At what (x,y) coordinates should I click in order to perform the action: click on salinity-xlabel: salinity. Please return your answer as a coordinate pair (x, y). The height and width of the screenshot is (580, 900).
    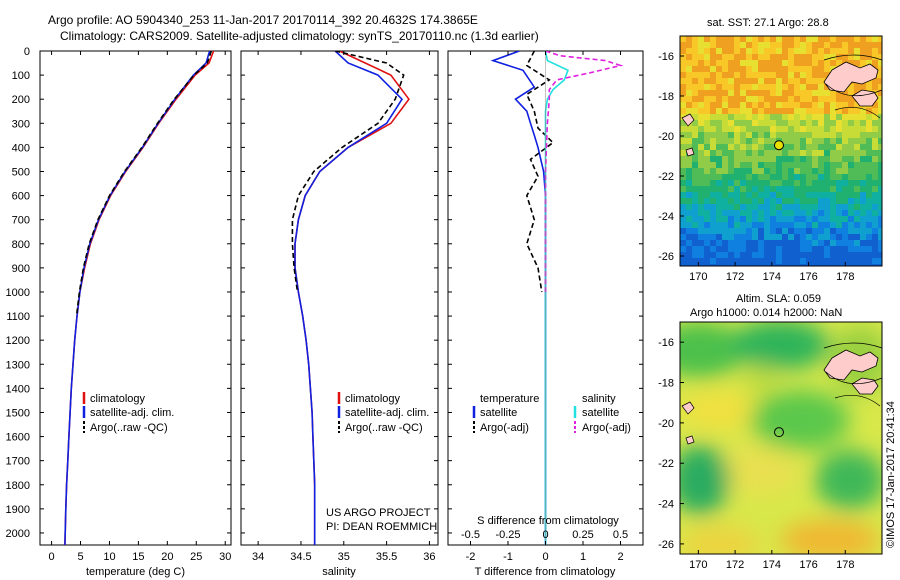
    Looking at the image, I should click on (339, 572).